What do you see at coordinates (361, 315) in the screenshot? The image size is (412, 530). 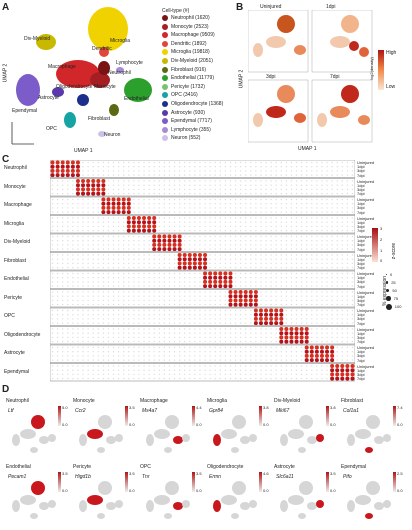 I see `dotplot-timepoint-label: 1dpi` at bounding box center [361, 315].